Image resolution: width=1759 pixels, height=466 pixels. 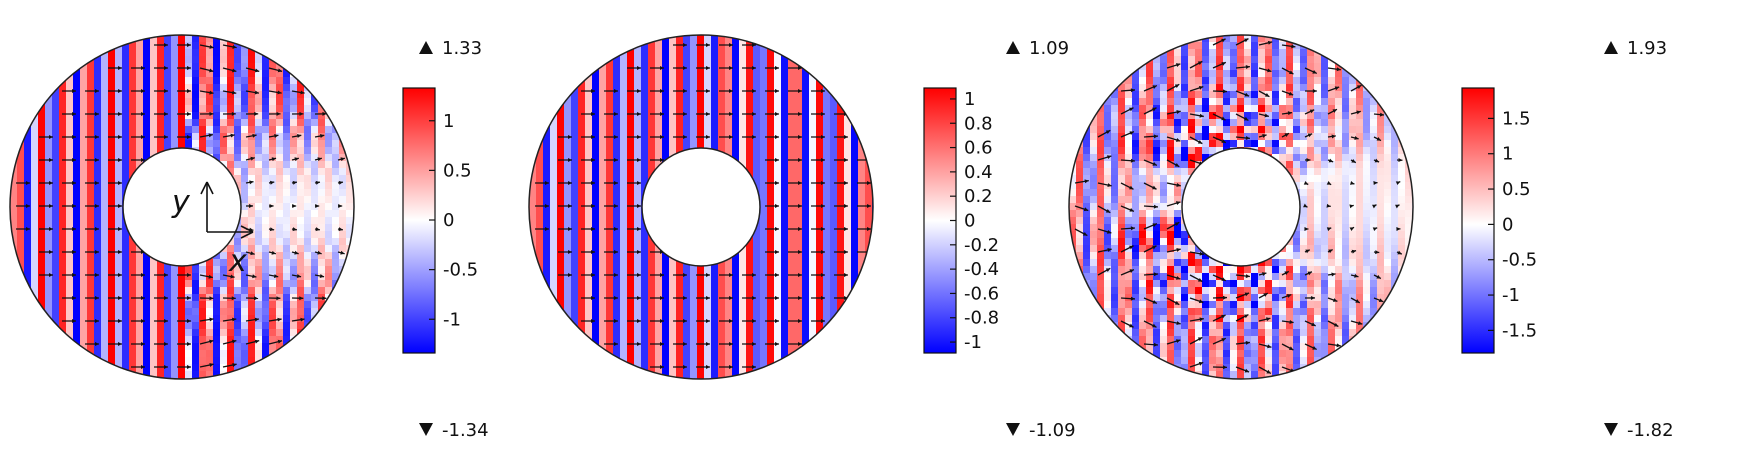 I want to click on panel-2-colorbar: 1 0.8 0.6 0.4 0.2 0 -0.2 -0.4 -0.6 -0.8 -1, so click(x=961, y=220).